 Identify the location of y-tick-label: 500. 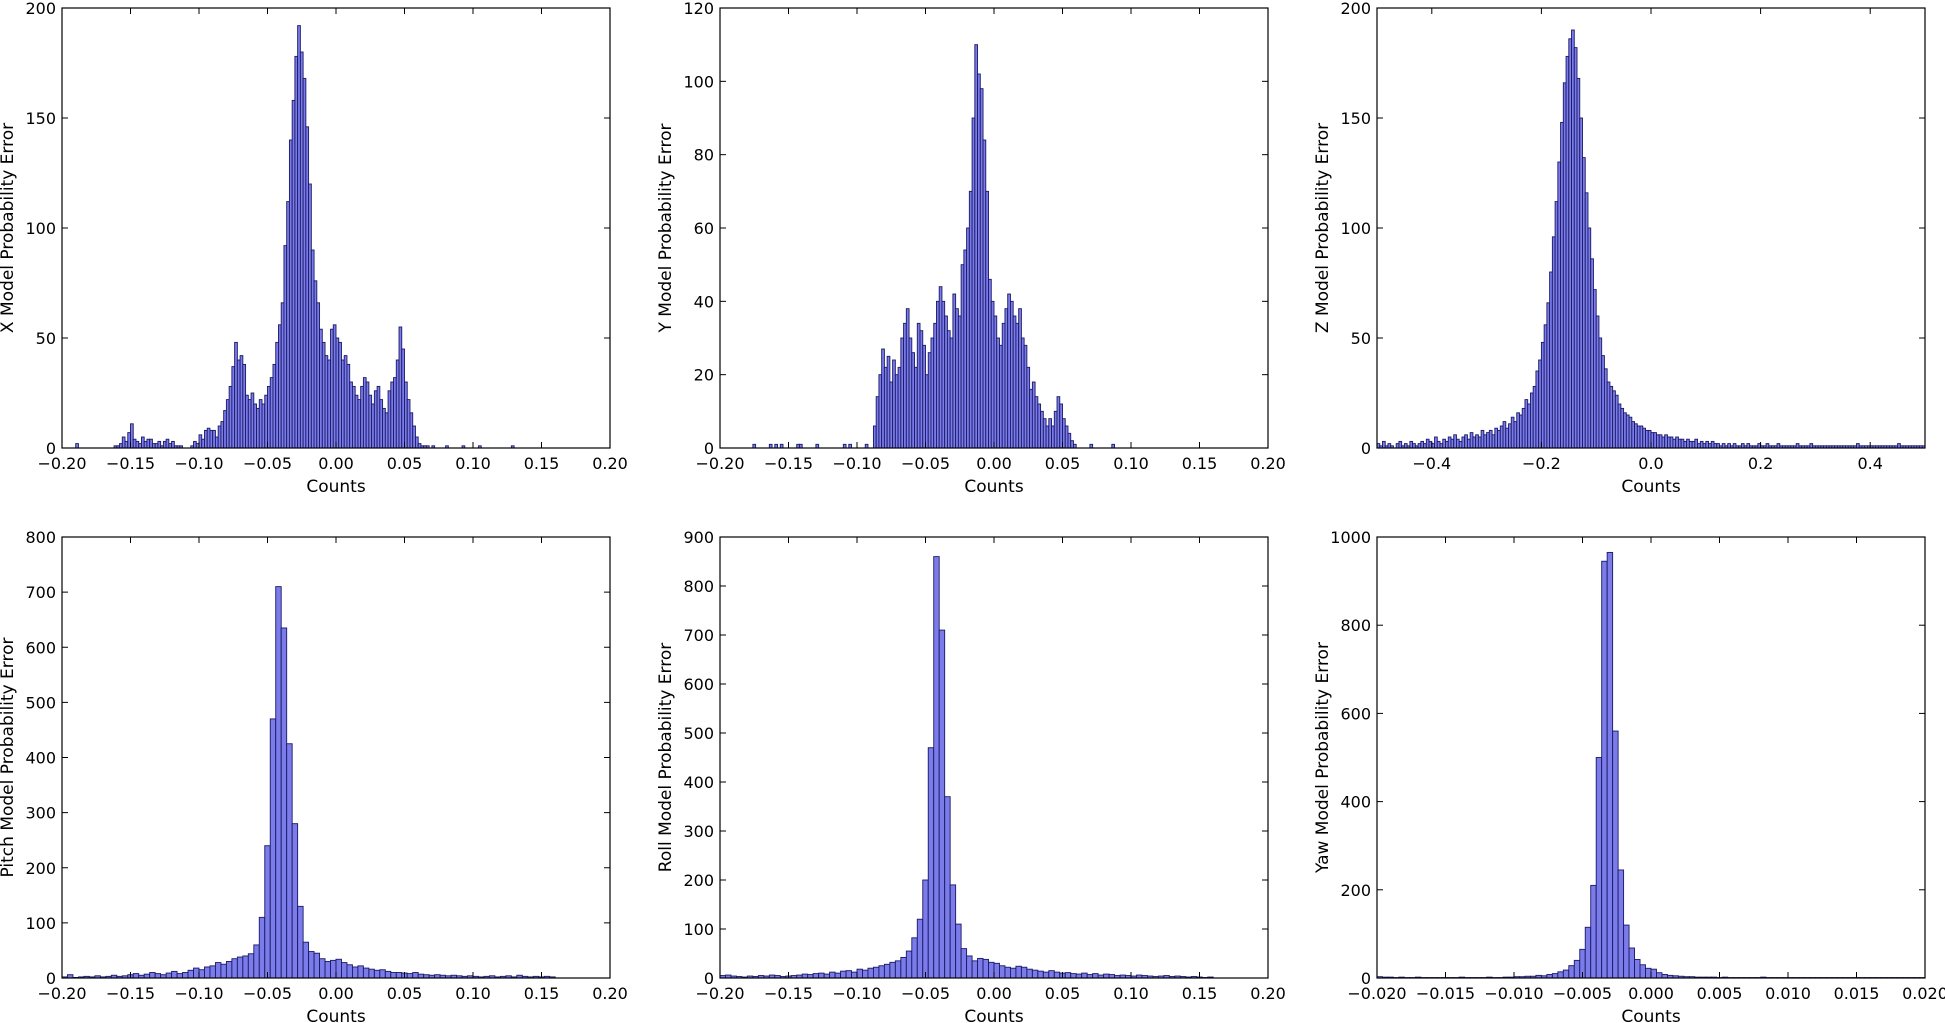
(40, 702).